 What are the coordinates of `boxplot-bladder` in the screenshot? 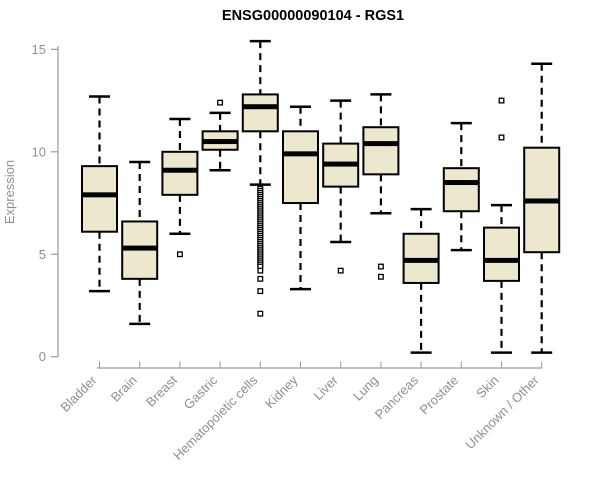 It's located at (99, 194).